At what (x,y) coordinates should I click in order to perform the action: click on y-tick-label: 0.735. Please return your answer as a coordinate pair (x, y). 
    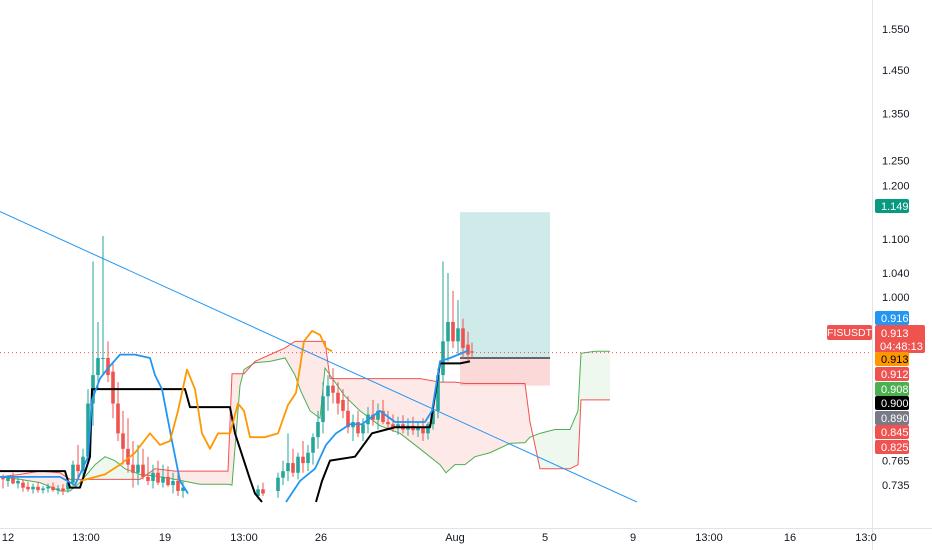
    Looking at the image, I should click on (896, 486).